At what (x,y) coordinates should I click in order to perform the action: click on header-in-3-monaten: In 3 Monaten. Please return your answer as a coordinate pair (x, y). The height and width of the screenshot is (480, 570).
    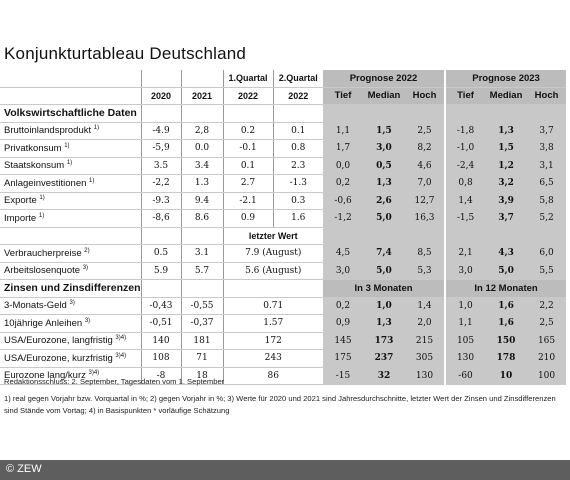
    Looking at the image, I should click on (384, 288).